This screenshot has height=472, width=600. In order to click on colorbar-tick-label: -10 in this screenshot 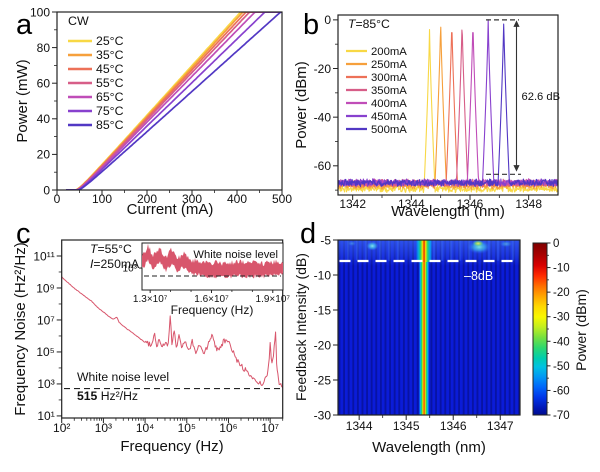, I will do `click(561, 269)`.